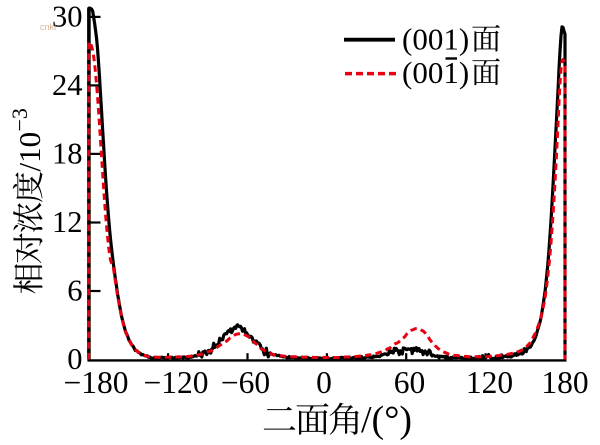 The width and height of the screenshot is (600, 445). What do you see at coordinates (67, 222) in the screenshot?
I see `svg-text: 12` at bounding box center [67, 222].